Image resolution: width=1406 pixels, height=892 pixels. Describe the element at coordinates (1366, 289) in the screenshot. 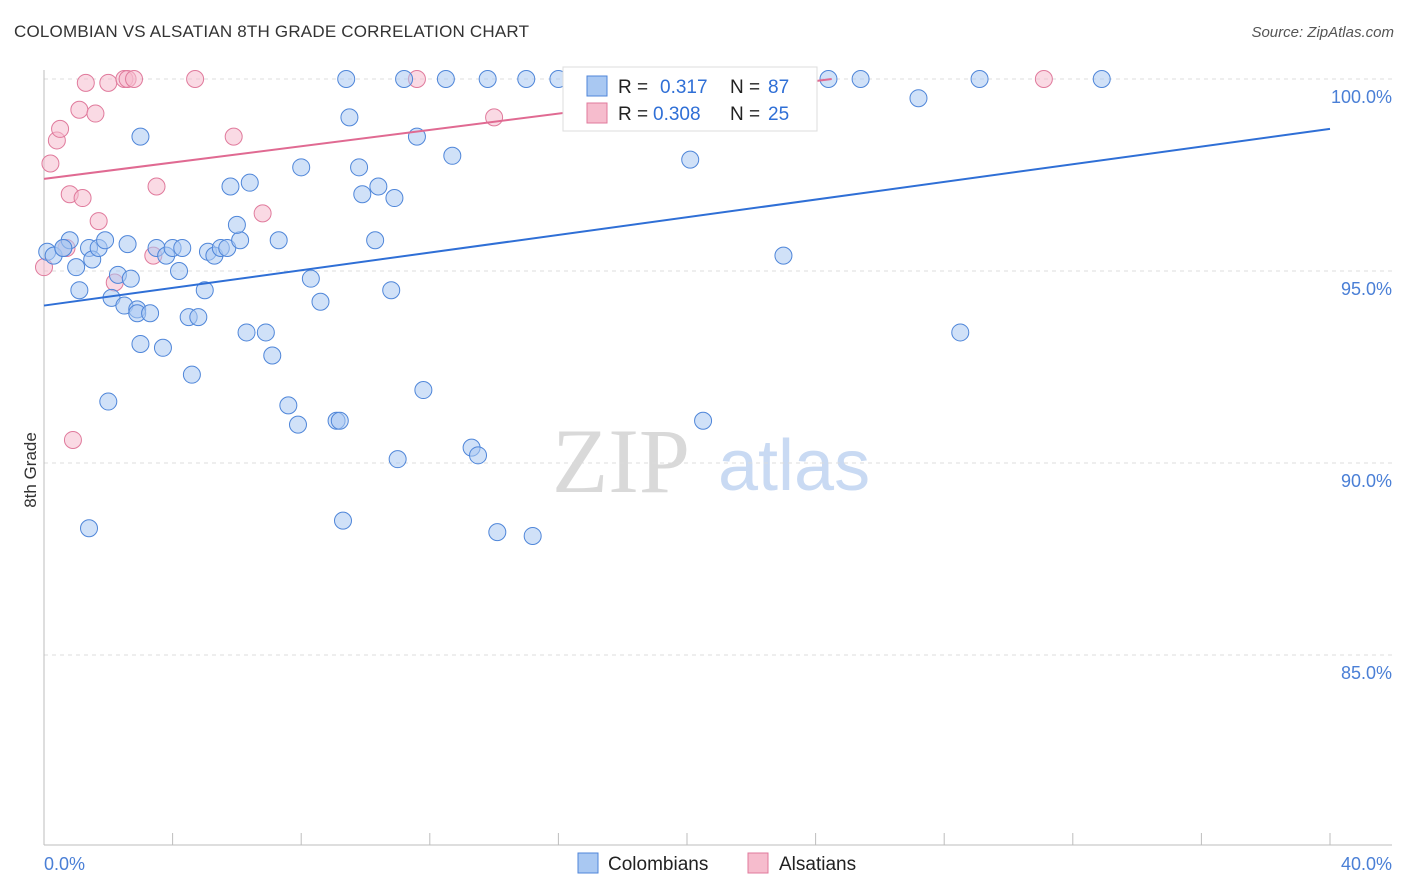

I see `y-tick-label: 95.0%` at that location.